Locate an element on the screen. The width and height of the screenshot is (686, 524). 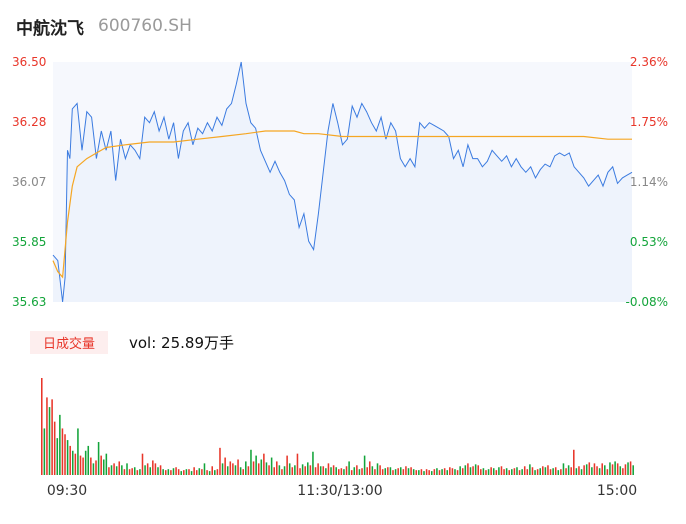
percent-tick-label: 2.36% is located at coordinates (649, 62).